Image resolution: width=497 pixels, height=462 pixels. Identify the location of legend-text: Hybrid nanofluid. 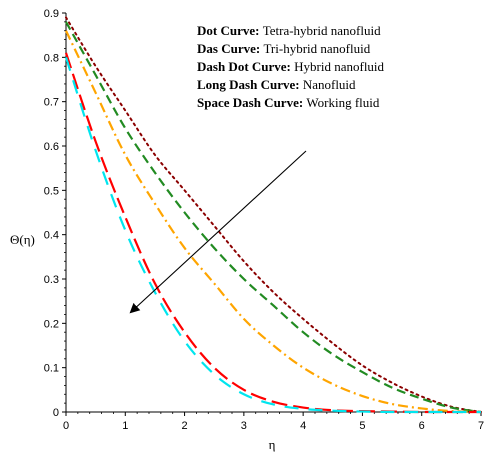
(339, 66).